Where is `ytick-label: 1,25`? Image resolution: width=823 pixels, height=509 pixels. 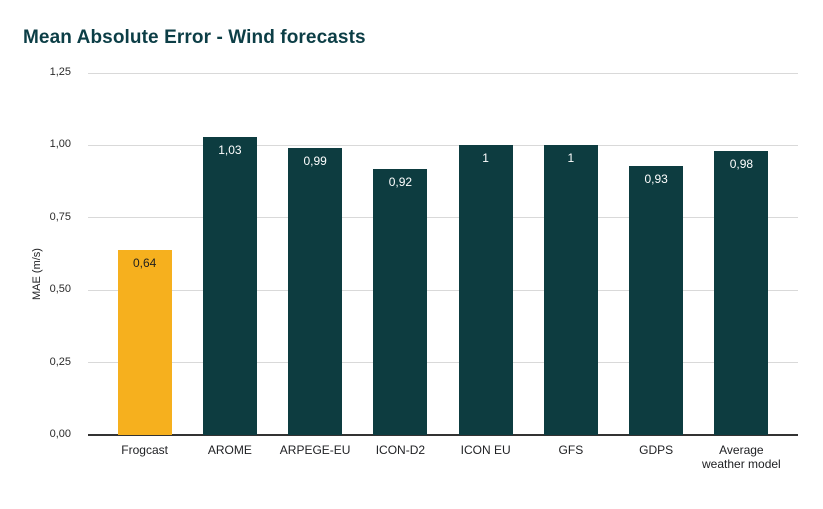 ytick-label: 1,25 is located at coordinates (60, 72).